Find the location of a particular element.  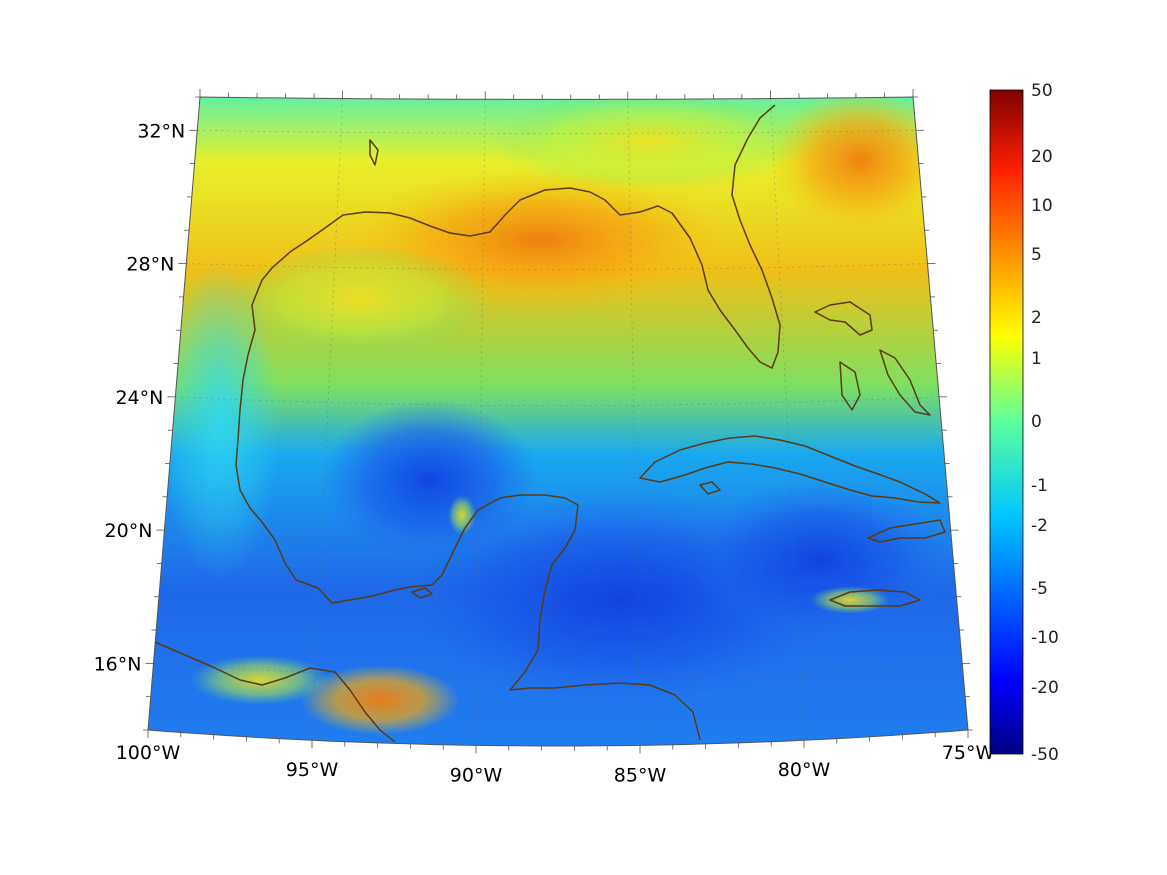

lat-tick-label: 20°N is located at coordinates (129, 531).